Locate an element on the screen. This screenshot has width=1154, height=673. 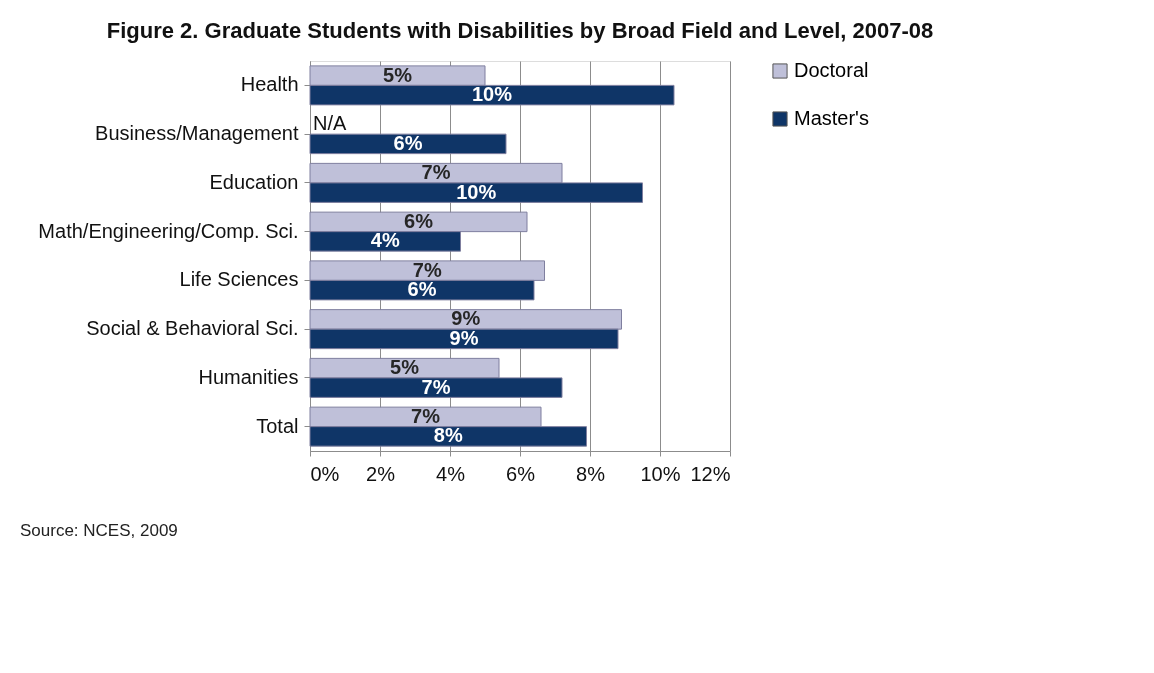
source-note: Source: NCES, 2009 is located at coordinates (99, 530).